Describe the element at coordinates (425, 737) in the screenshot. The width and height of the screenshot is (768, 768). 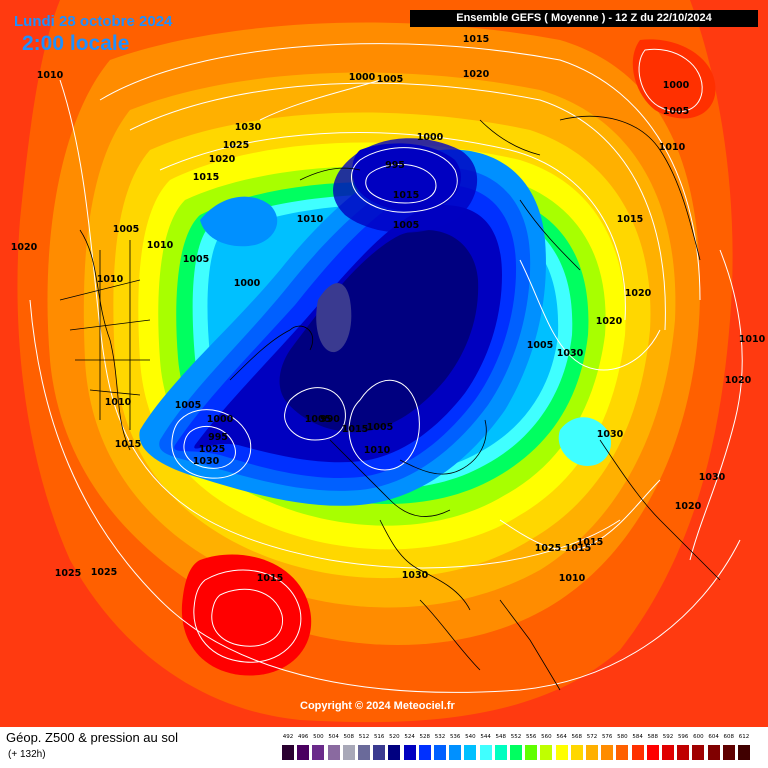
I see `scale-tick-label: 528` at that location.